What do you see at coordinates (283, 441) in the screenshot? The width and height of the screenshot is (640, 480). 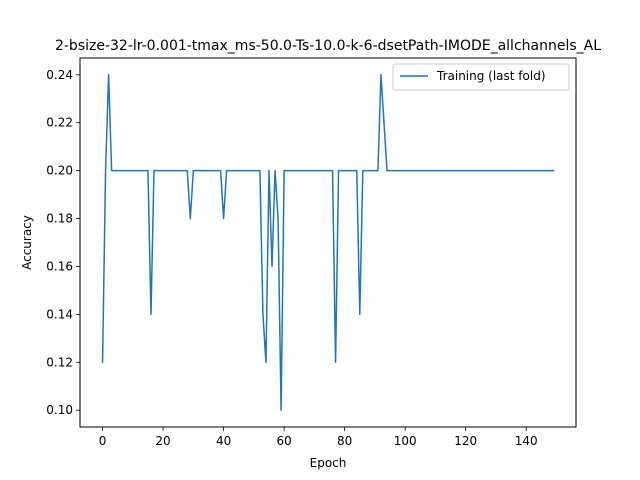 I see `x-tick-label: 60` at bounding box center [283, 441].